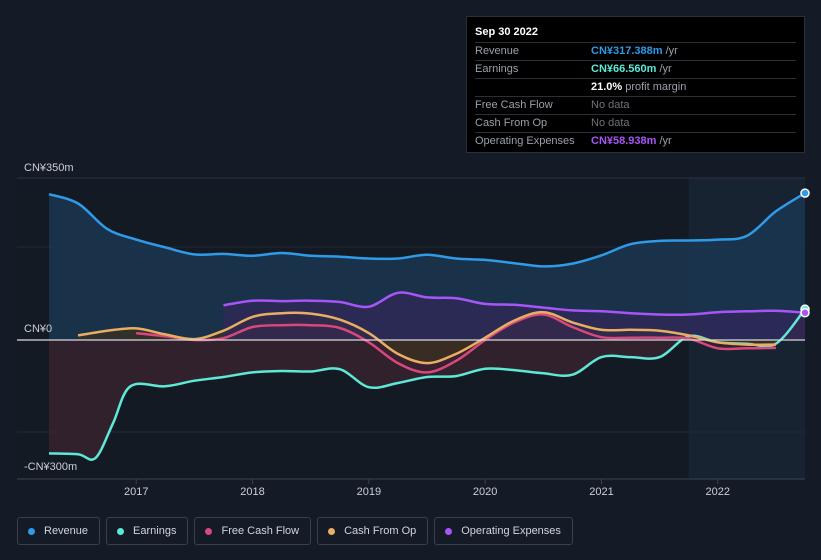 This screenshot has height=560, width=821. What do you see at coordinates (369, 492) in the screenshot?
I see `x-tick-label: 2019` at bounding box center [369, 492].